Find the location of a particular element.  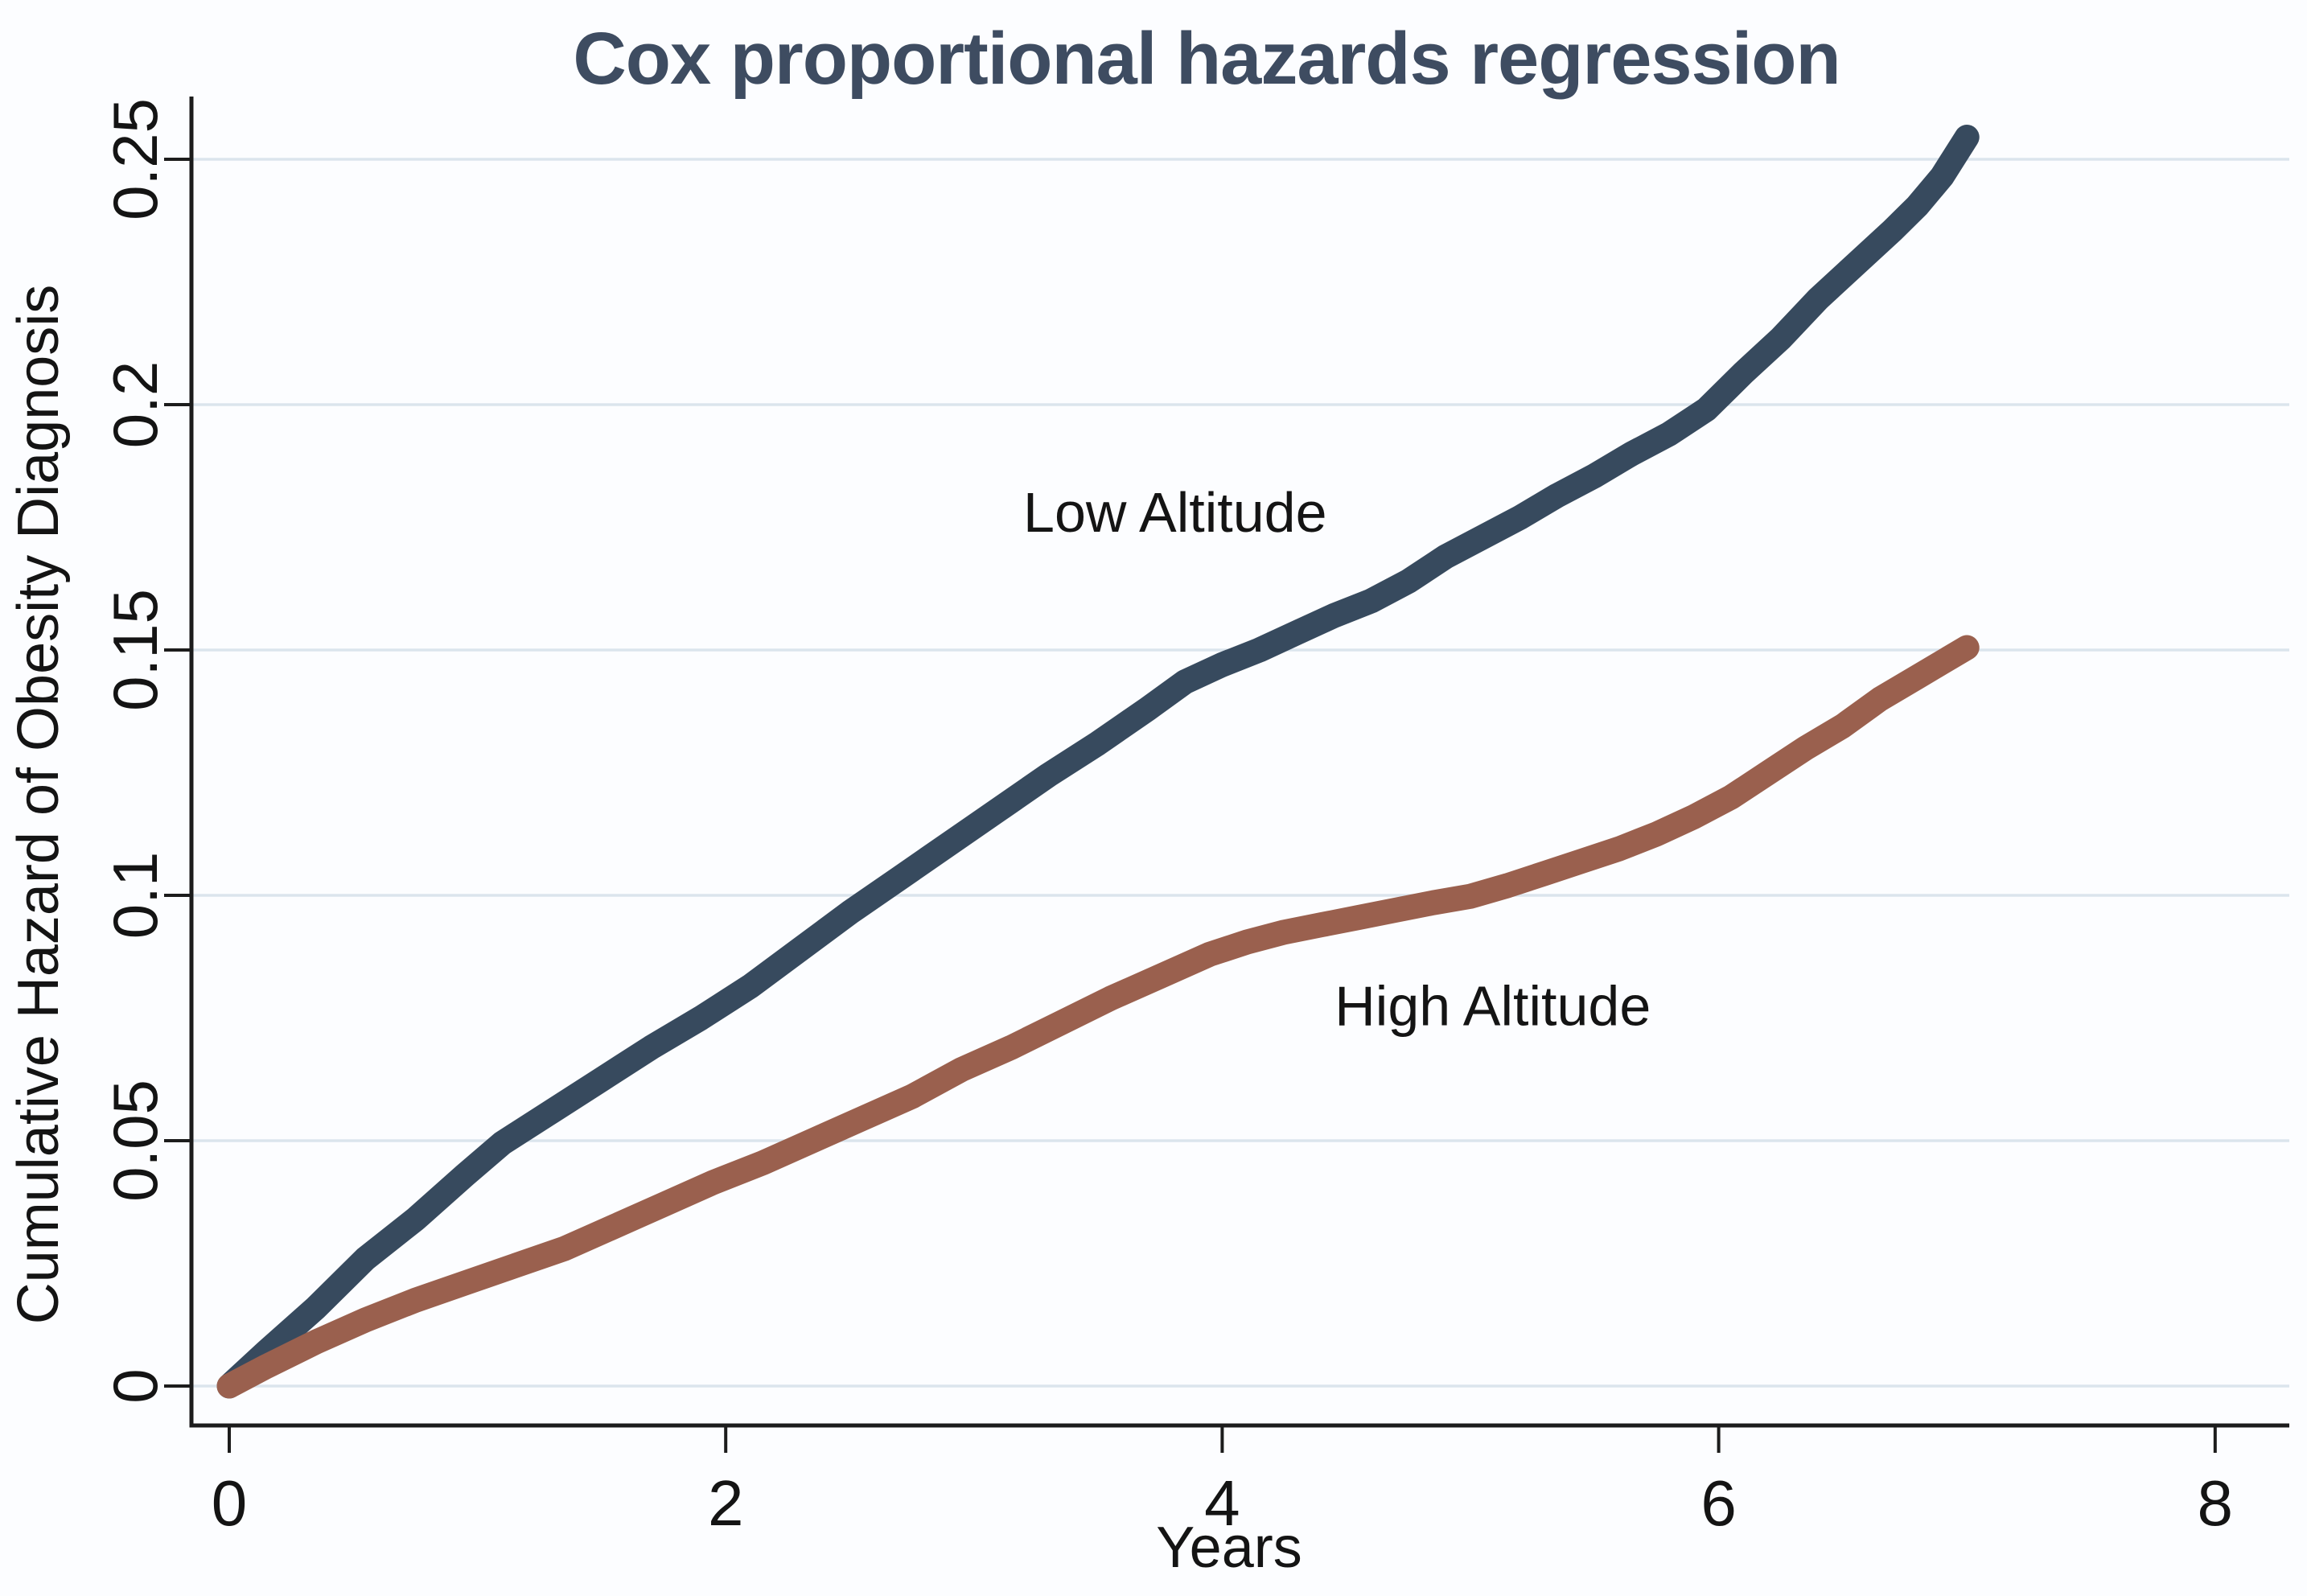

y-tick-label: 0.05 is located at coordinates (135, 1141).